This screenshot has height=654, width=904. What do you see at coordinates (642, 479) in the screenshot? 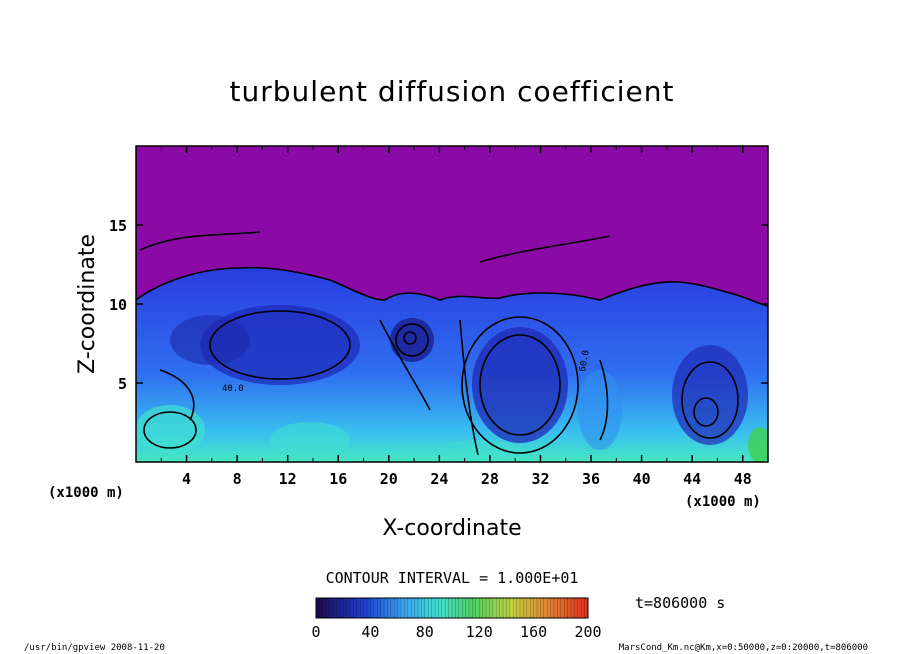
I see `x-tick-label: 40` at bounding box center [642, 479].